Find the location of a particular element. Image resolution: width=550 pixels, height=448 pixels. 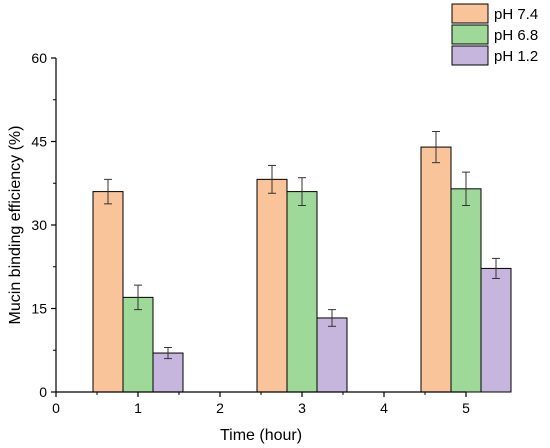

y-tick-label: 60 is located at coordinates (39, 58).